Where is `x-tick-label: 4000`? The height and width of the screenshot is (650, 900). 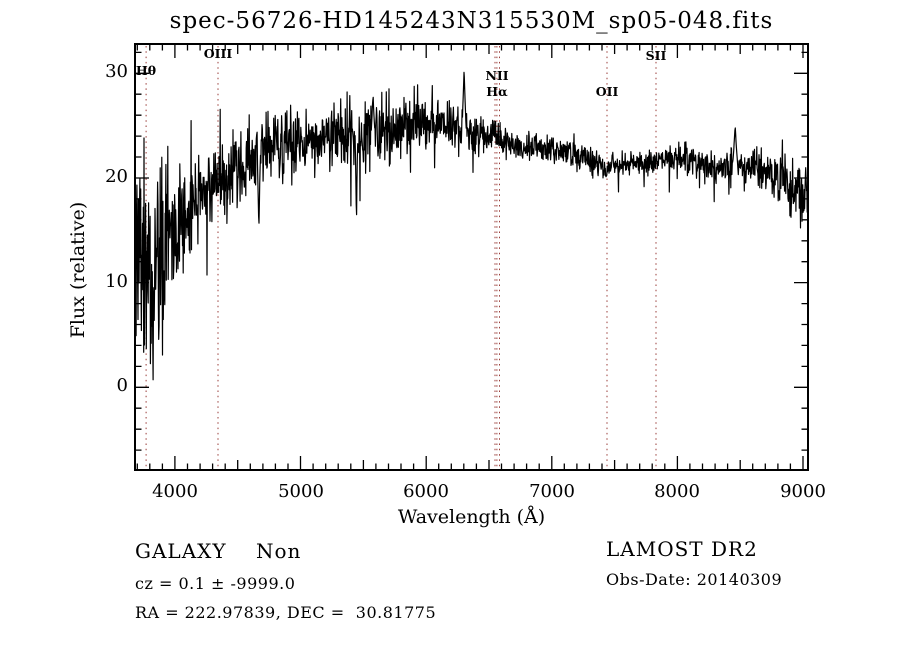 x-tick-label: 4000 is located at coordinates (175, 491).